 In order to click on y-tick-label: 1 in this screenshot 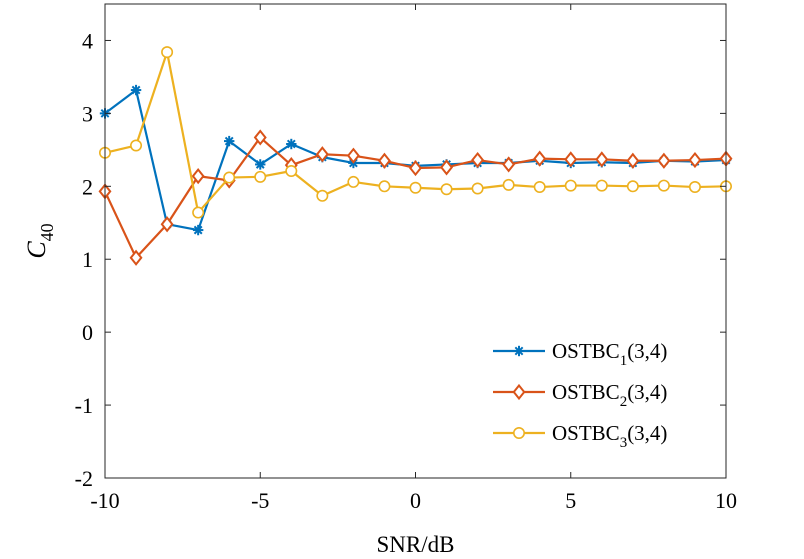, I will do `click(87, 259)`.